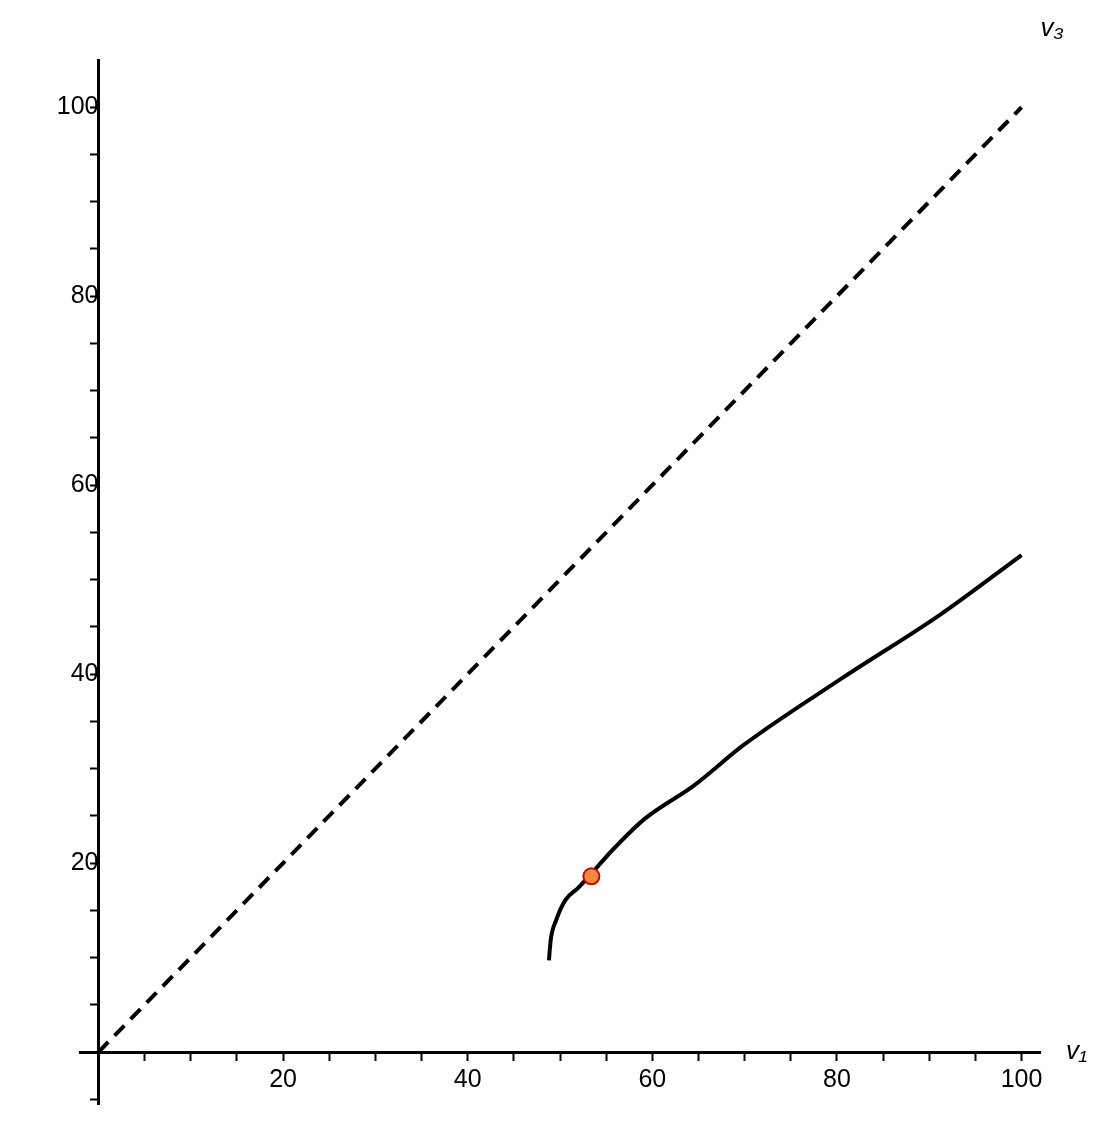 The width and height of the screenshot is (1120, 1125). I want to click on y-tick-label: 80, so click(84, 294).